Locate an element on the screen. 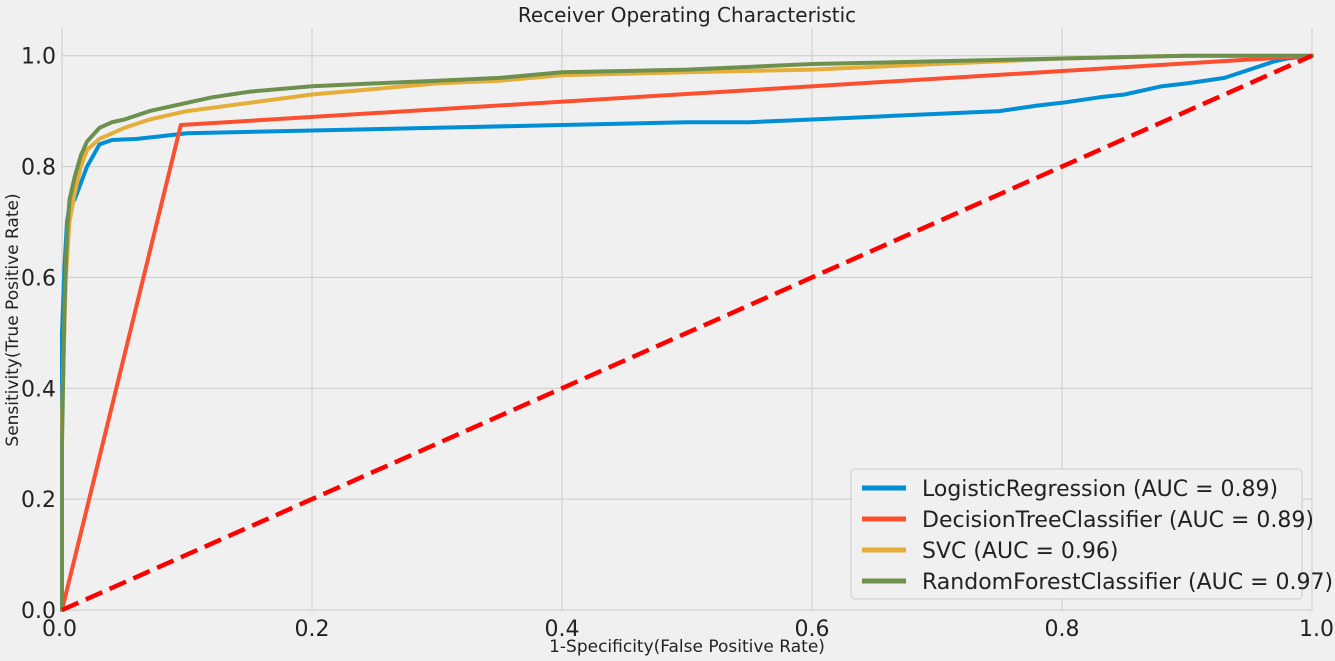 This screenshot has height=661, width=1335. y-axis-label: Sensitivity(True Positive Rate) is located at coordinates (13, 319).